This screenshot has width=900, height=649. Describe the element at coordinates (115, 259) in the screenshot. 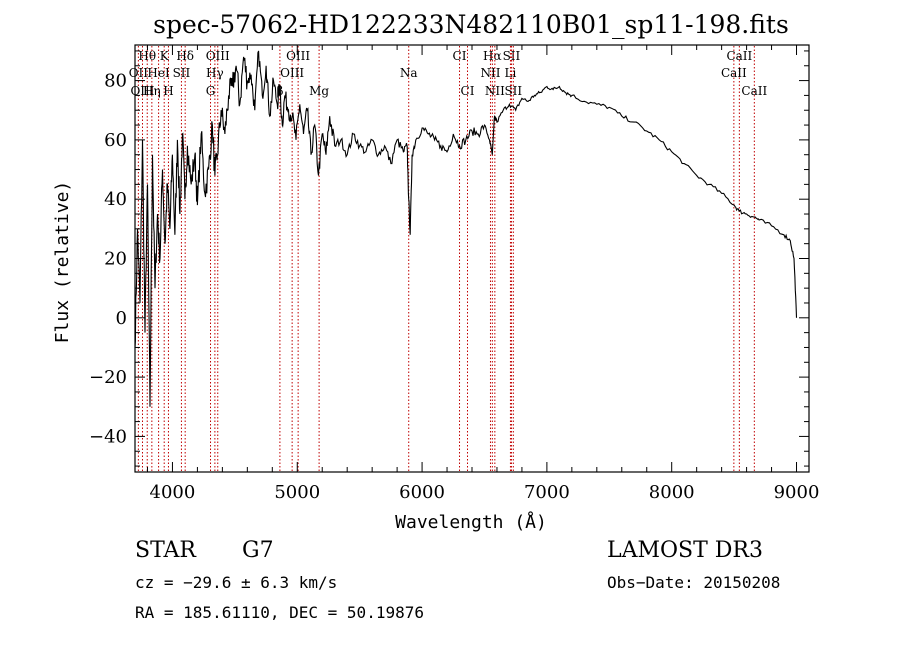

I see `y-tick-label: 20` at that location.